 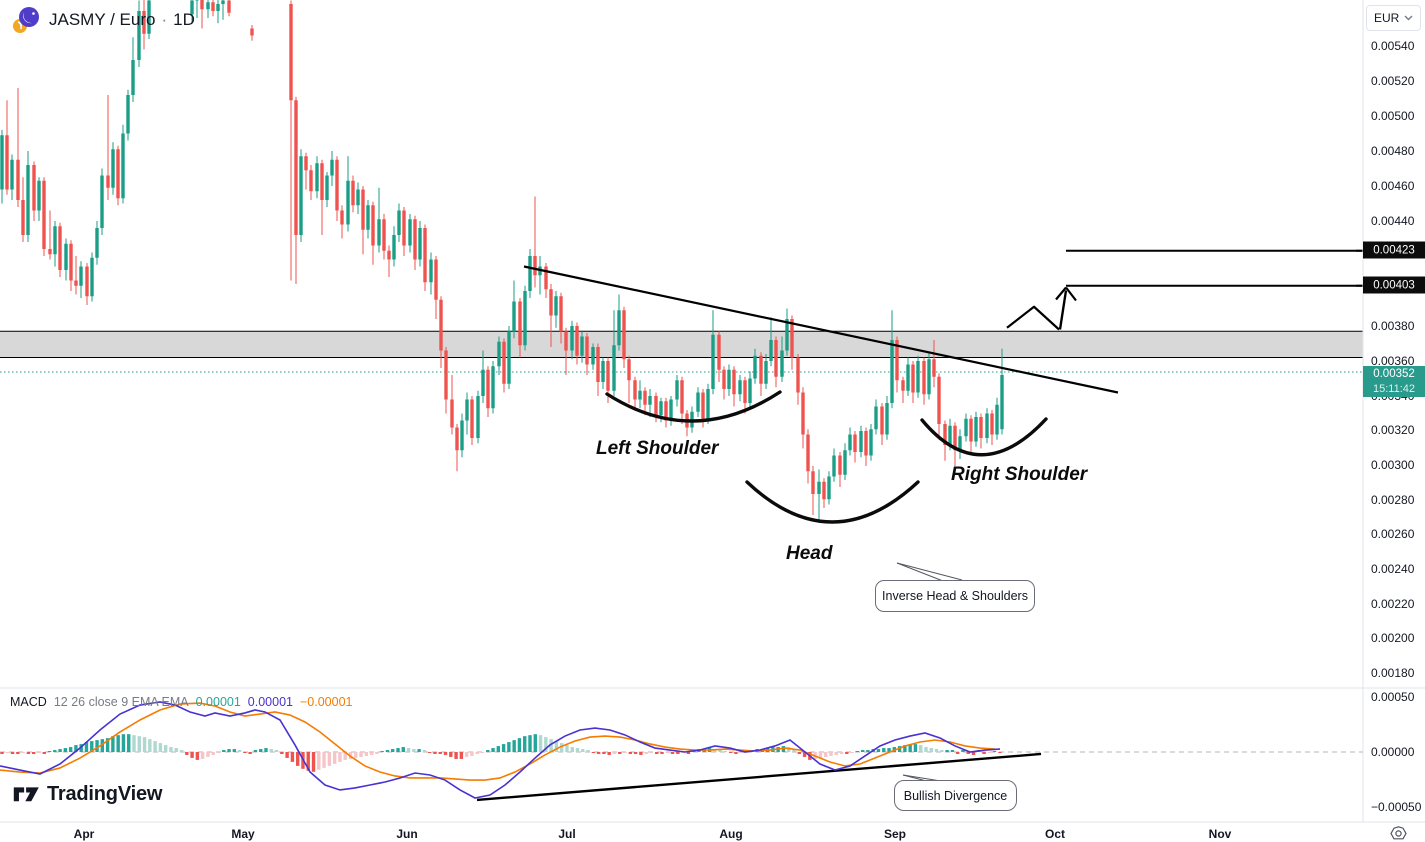 I want to click on inverse-hs-callout: Inverse Head & Shoulders, so click(x=955, y=596).